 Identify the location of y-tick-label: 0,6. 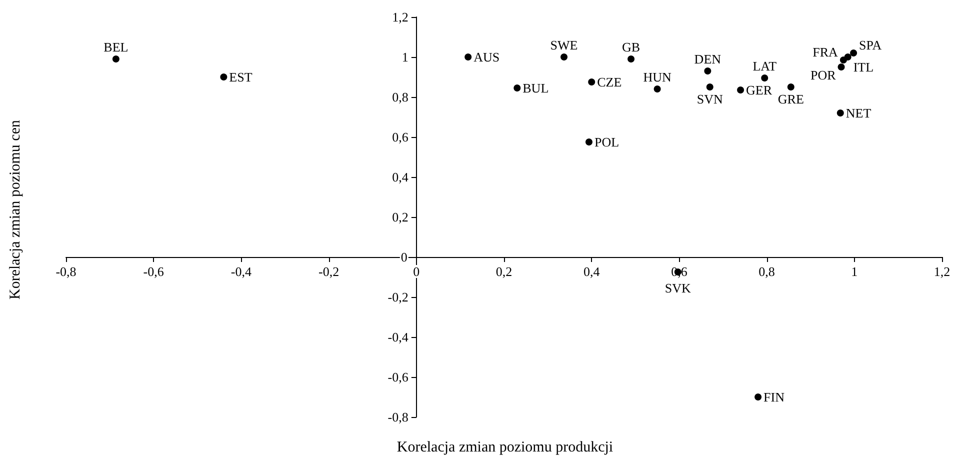
(400, 137).